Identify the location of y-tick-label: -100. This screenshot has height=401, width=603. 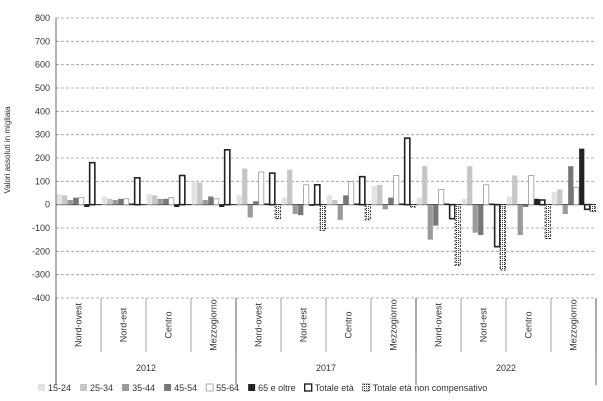
(41, 228).